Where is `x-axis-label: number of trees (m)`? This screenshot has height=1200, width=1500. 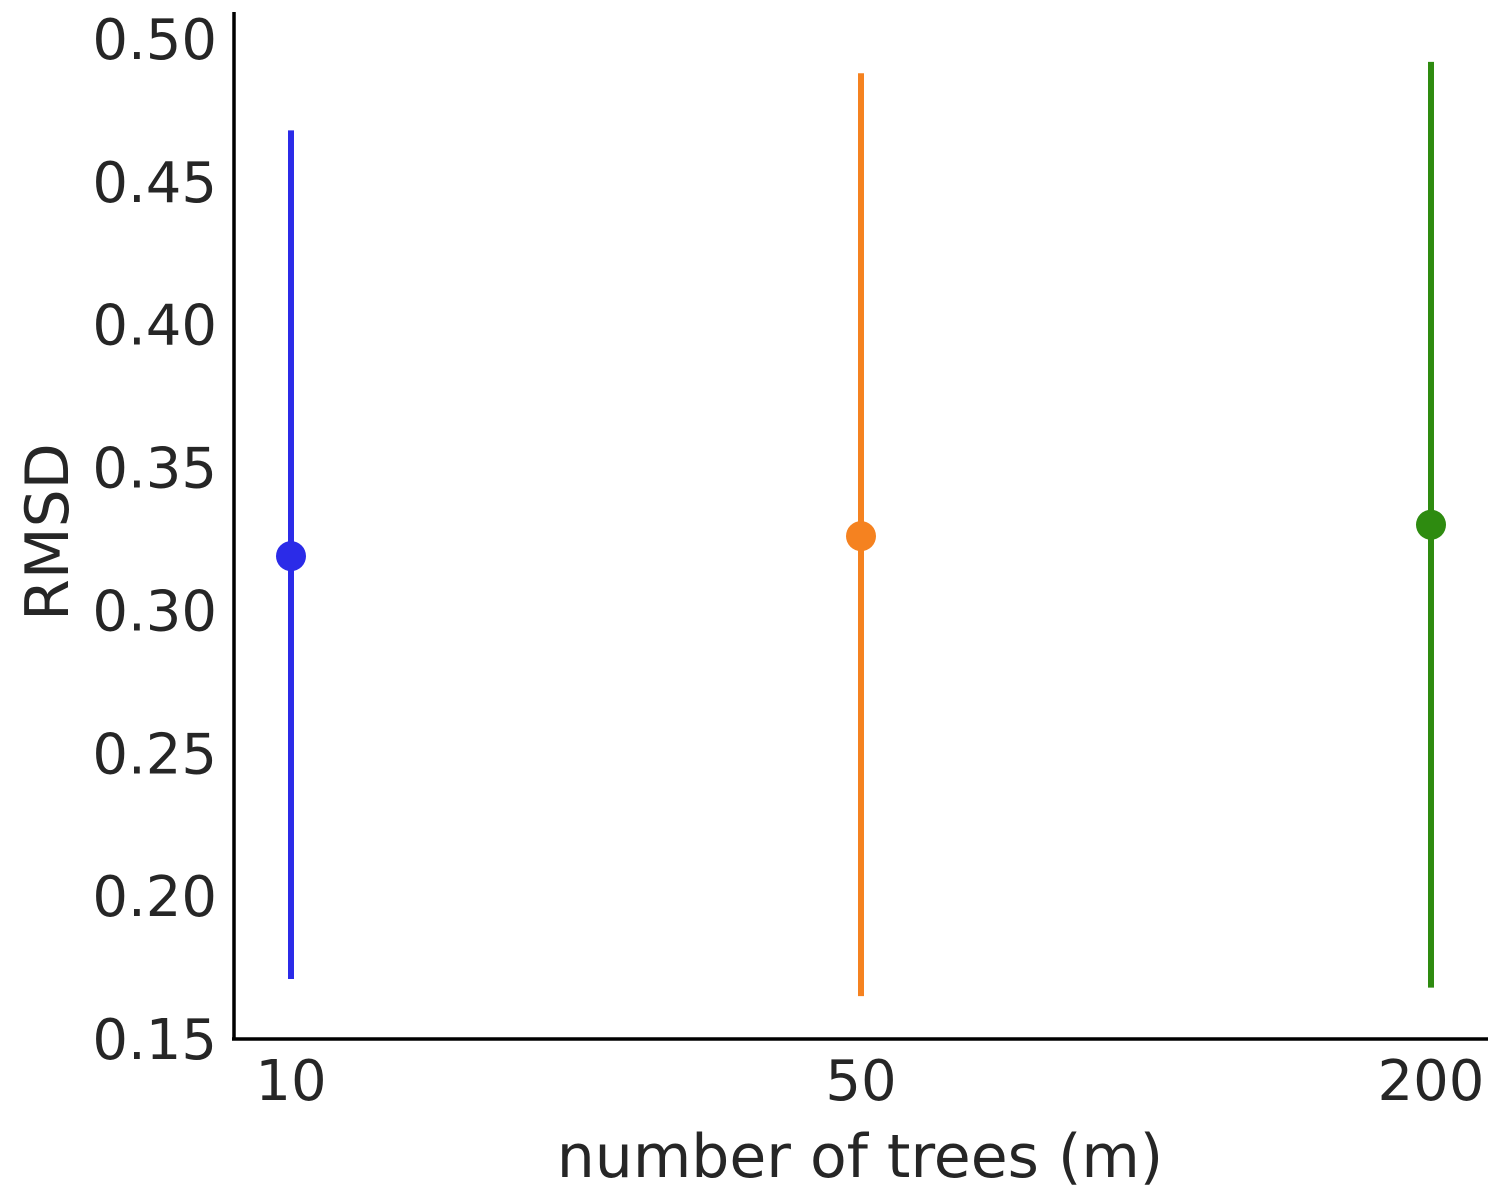
x-axis-label: number of trees (m) is located at coordinates (860, 1157).